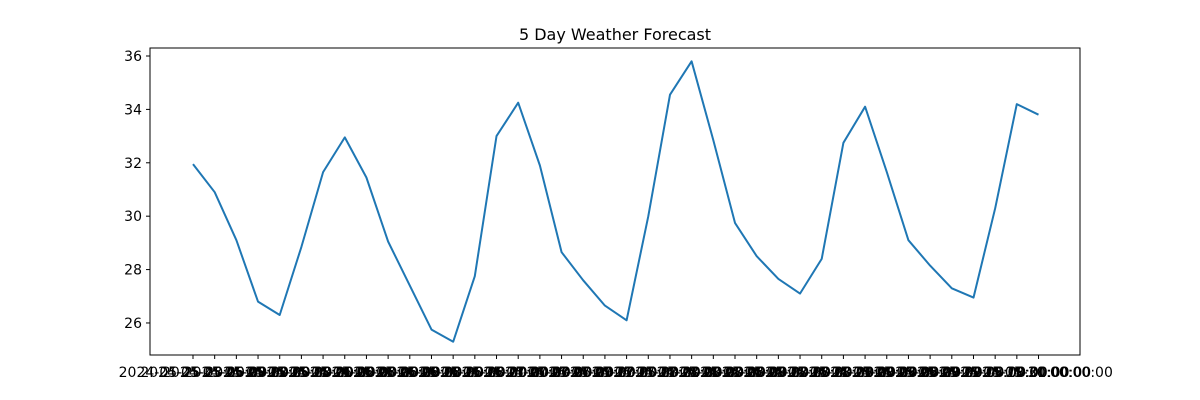  What do you see at coordinates (518, 373) in the screenshot?
I see `x-tick-label: 2024-05-27 00:00:00` at bounding box center [518, 373].